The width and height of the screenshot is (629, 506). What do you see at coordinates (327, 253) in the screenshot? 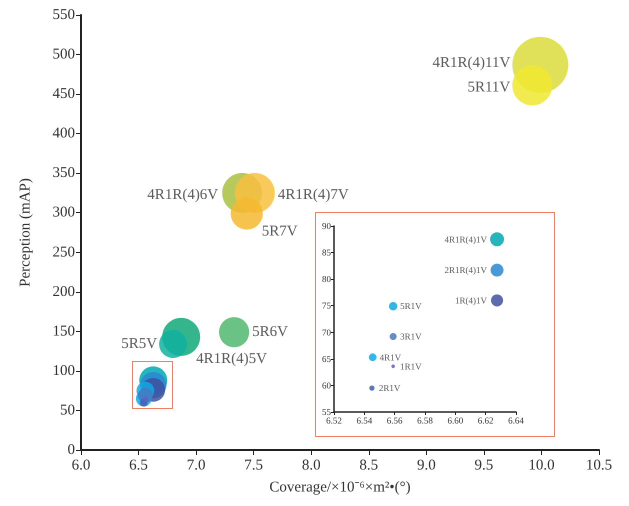
I see `y-tick-label: 85` at bounding box center [327, 253].